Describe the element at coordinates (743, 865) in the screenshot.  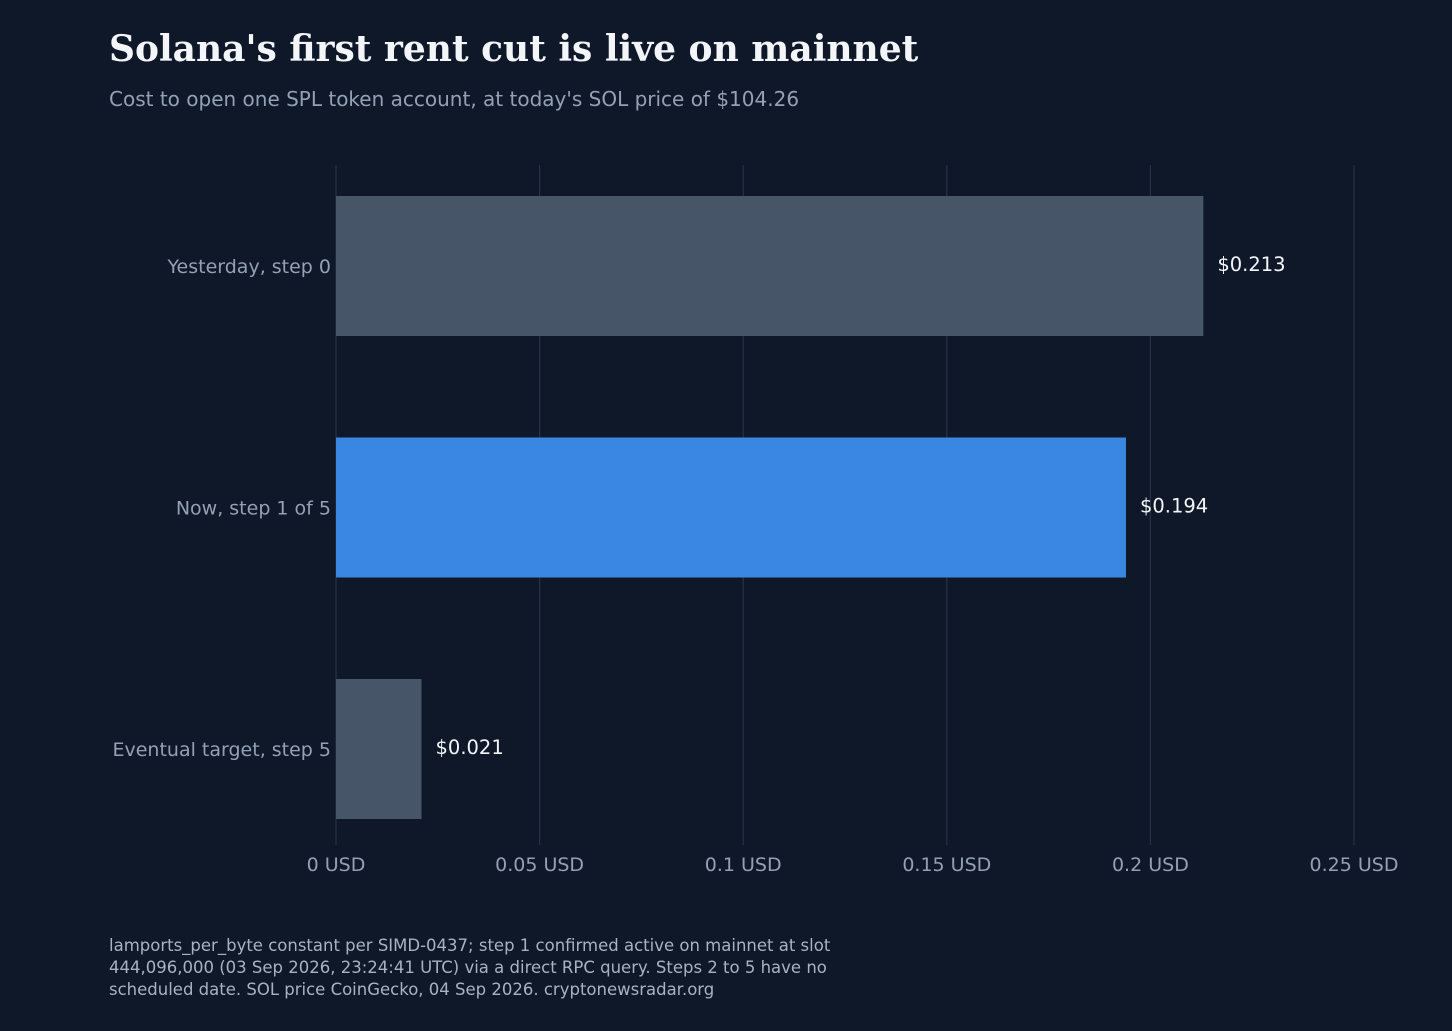
I see `x-tick-label: 0.1 USD` at that location.